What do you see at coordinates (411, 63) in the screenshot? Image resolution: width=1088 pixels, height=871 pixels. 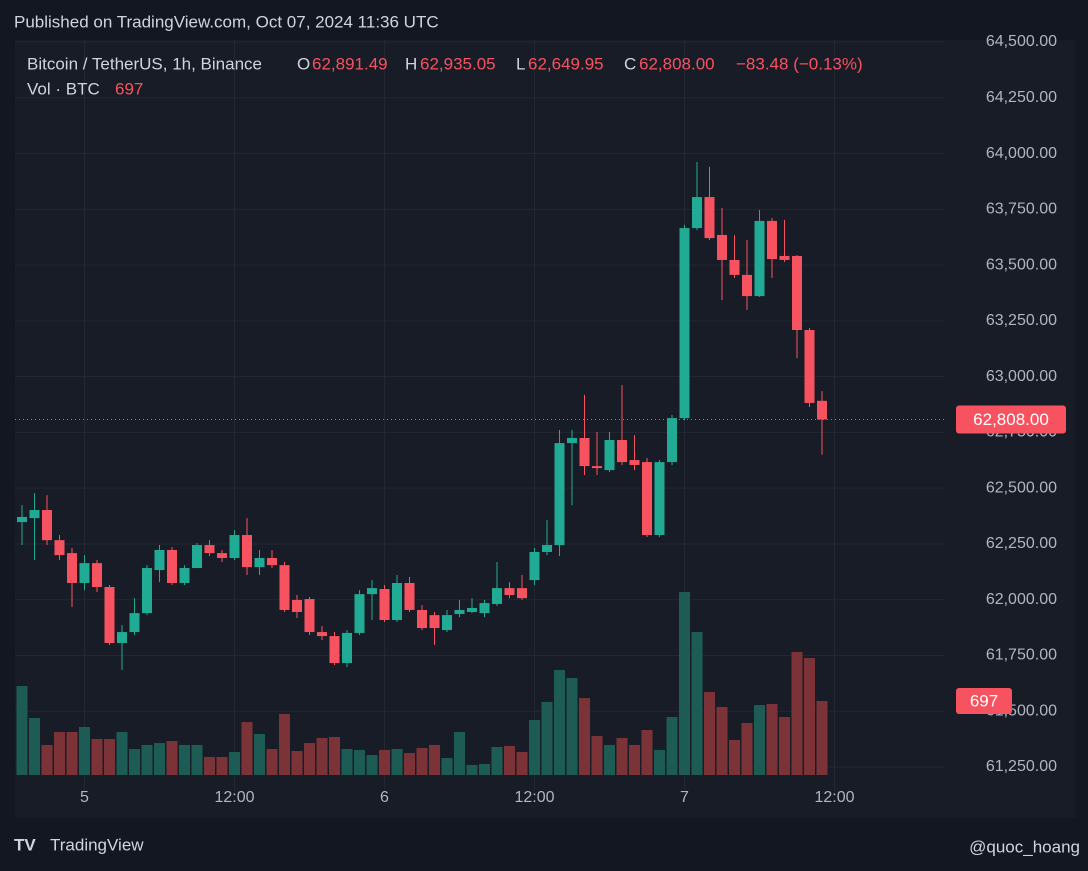 I see `h-label: H` at bounding box center [411, 63].